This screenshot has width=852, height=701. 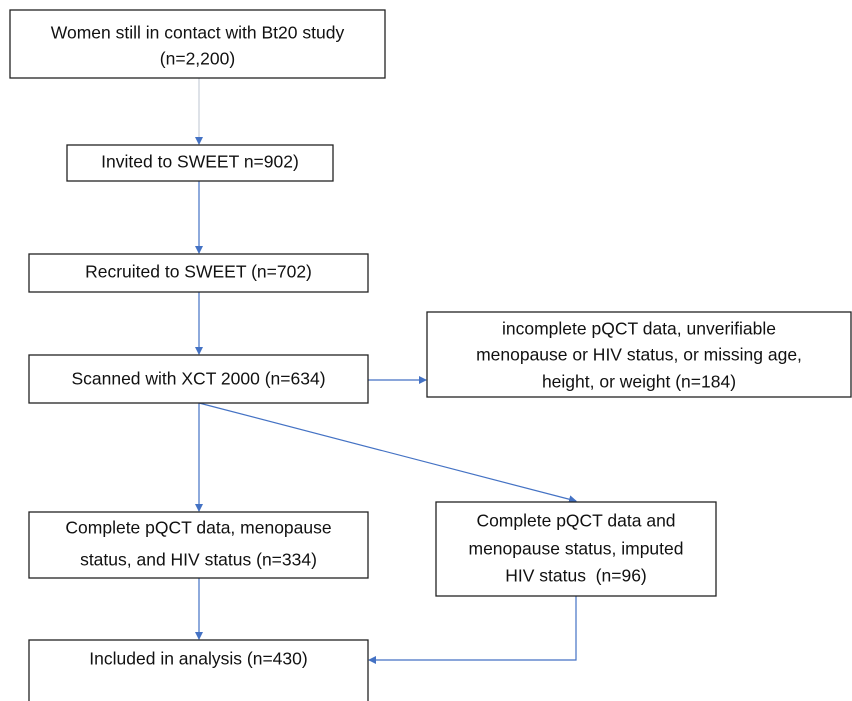 I want to click on box-label: Complete pQCT data and, so click(x=575, y=521).